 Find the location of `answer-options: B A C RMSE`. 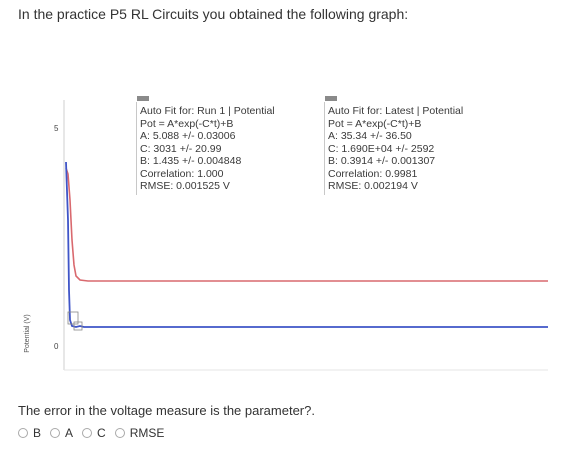

answer-options: B A C RMSE is located at coordinates (95, 433).